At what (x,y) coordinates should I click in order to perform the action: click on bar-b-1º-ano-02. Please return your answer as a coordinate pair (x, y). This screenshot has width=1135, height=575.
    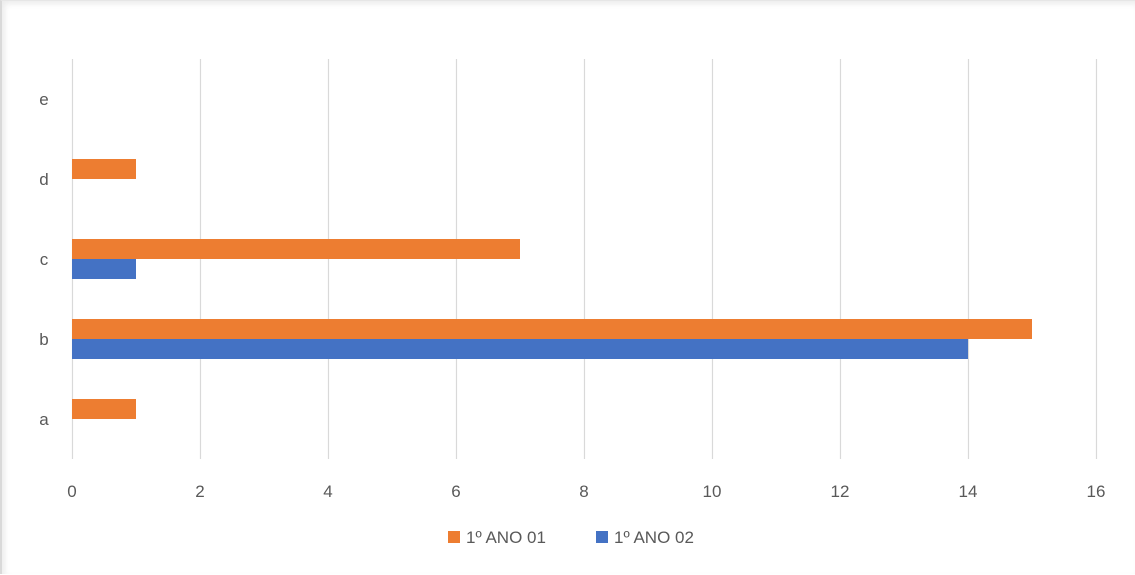
    Looking at the image, I should click on (520, 349).